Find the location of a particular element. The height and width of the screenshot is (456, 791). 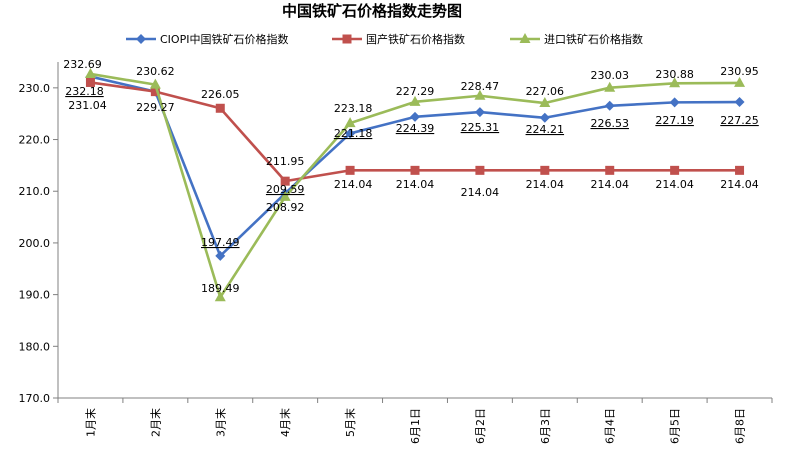

x-tick-label: 1月末 is located at coordinates (90, 422).